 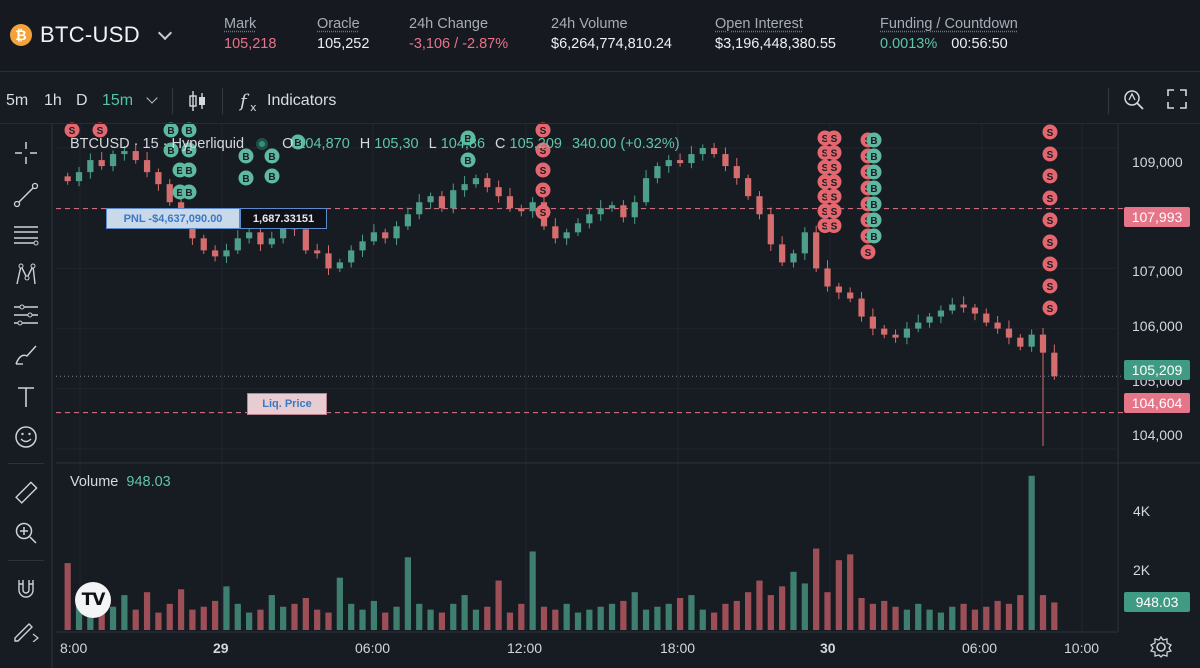 What do you see at coordinates (26, 153) in the screenshot?
I see `crosshair-icon` at bounding box center [26, 153].